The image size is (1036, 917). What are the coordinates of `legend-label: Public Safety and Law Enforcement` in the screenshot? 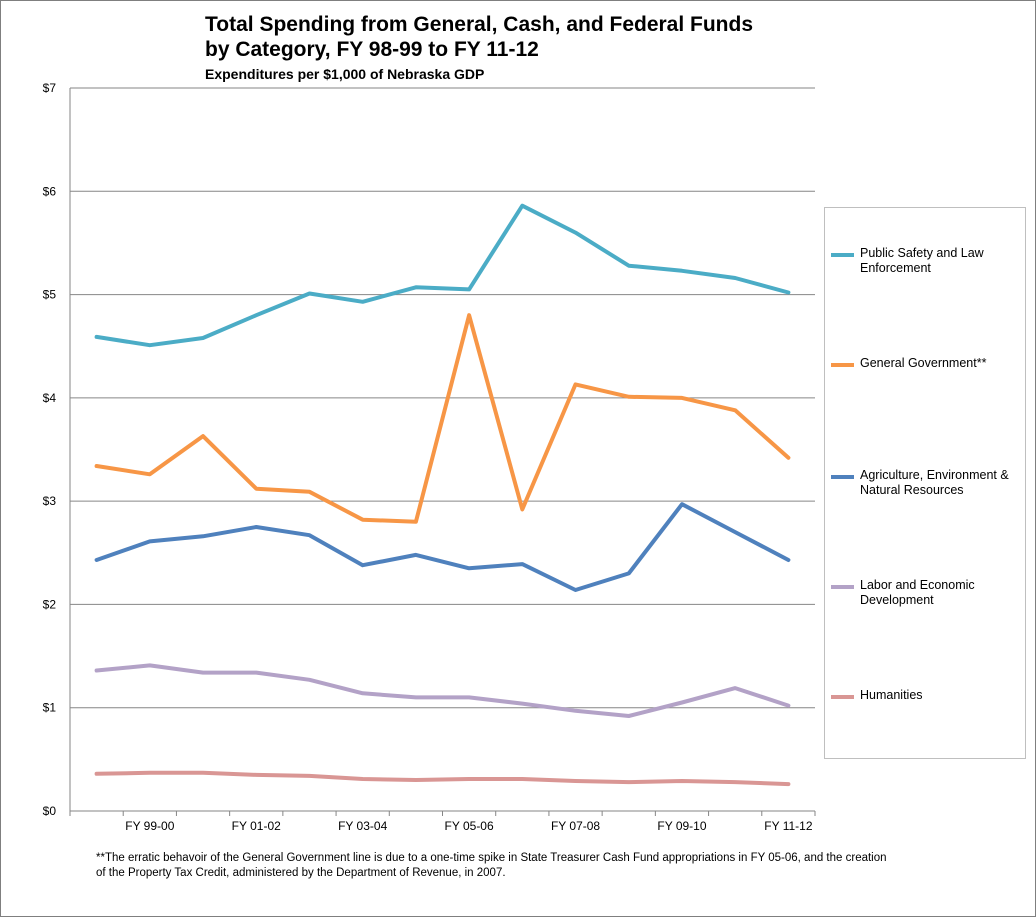 It's located at (922, 260).